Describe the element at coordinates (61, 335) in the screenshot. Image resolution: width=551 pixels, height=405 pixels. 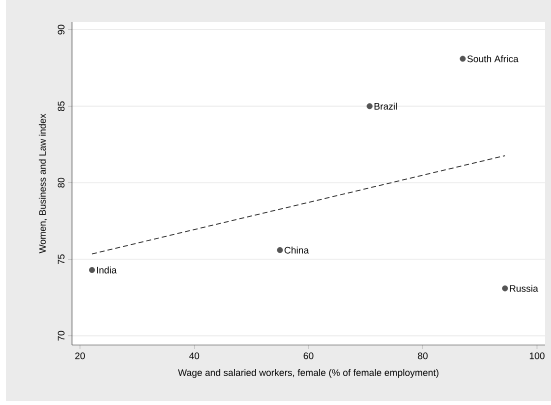
I see `y-tick-label: 70` at that location.